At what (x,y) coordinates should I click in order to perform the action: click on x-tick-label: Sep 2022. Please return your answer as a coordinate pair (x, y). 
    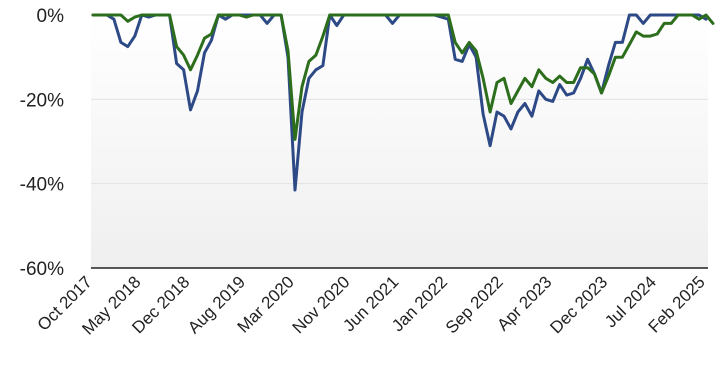
    Looking at the image, I should click on (474, 304).